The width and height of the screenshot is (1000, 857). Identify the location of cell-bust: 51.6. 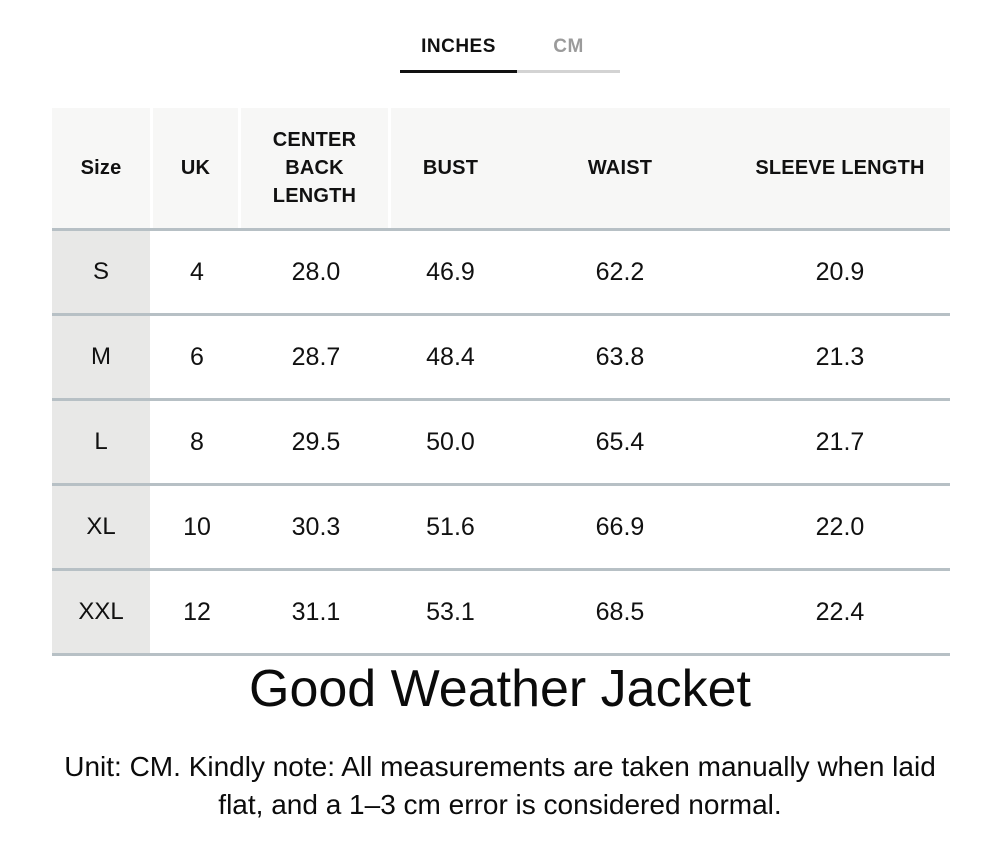
(450, 527).